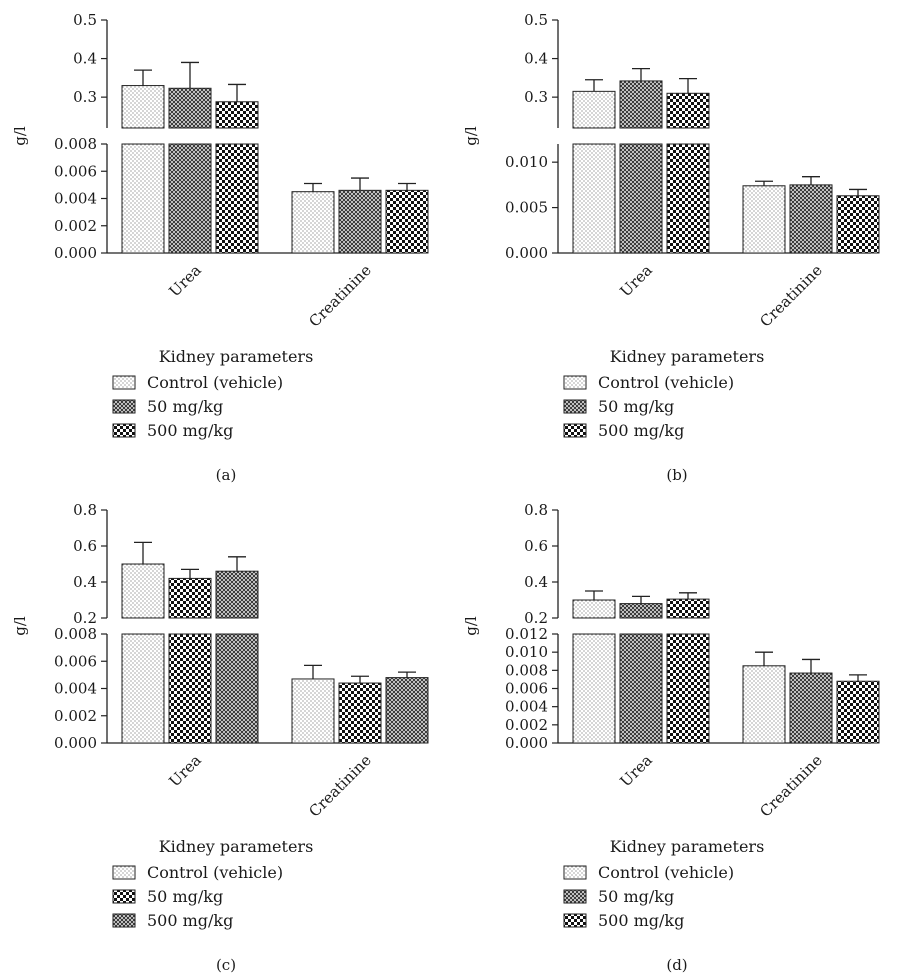  What do you see at coordinates (226, 475) in the screenshot?
I see `panel-label: (a)` at bounding box center [226, 475].